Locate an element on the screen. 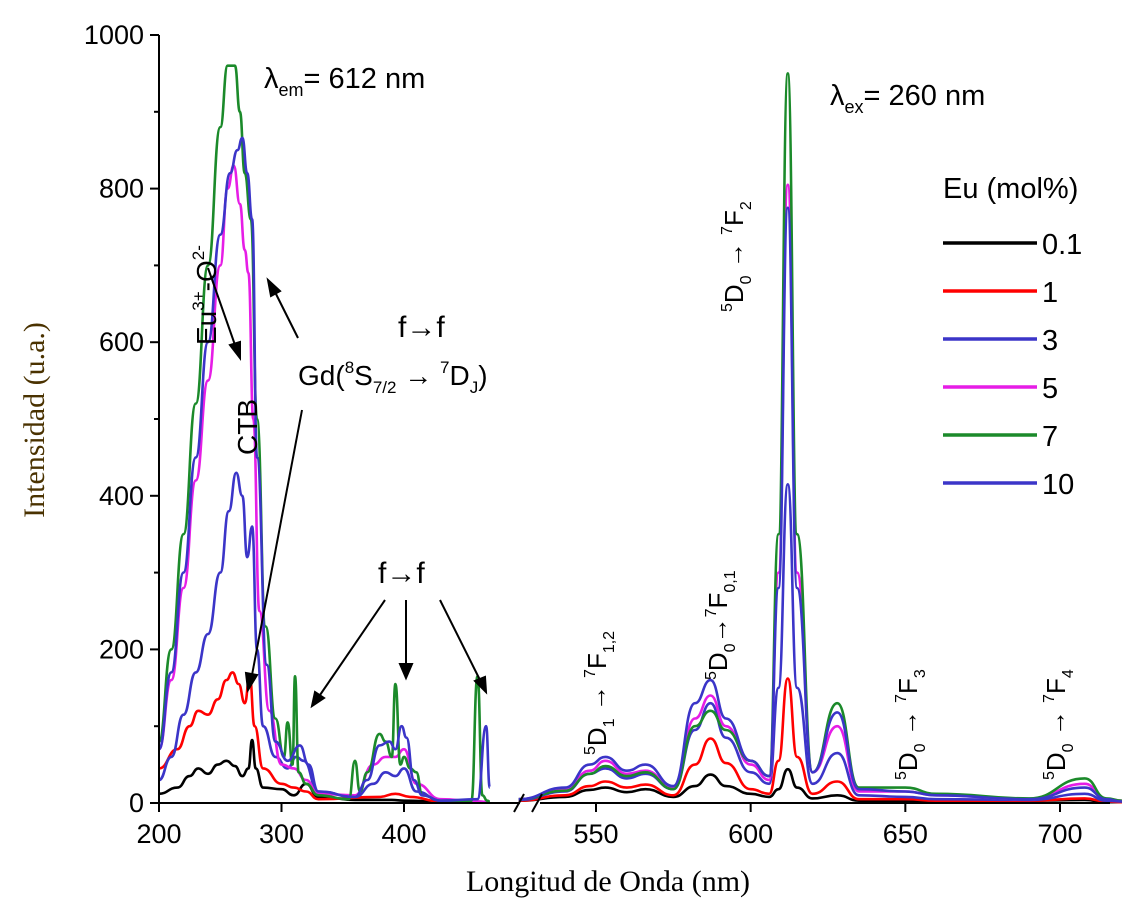 The image size is (1133, 908). arrowhead-eu-ctb is located at coordinates (234, 350).